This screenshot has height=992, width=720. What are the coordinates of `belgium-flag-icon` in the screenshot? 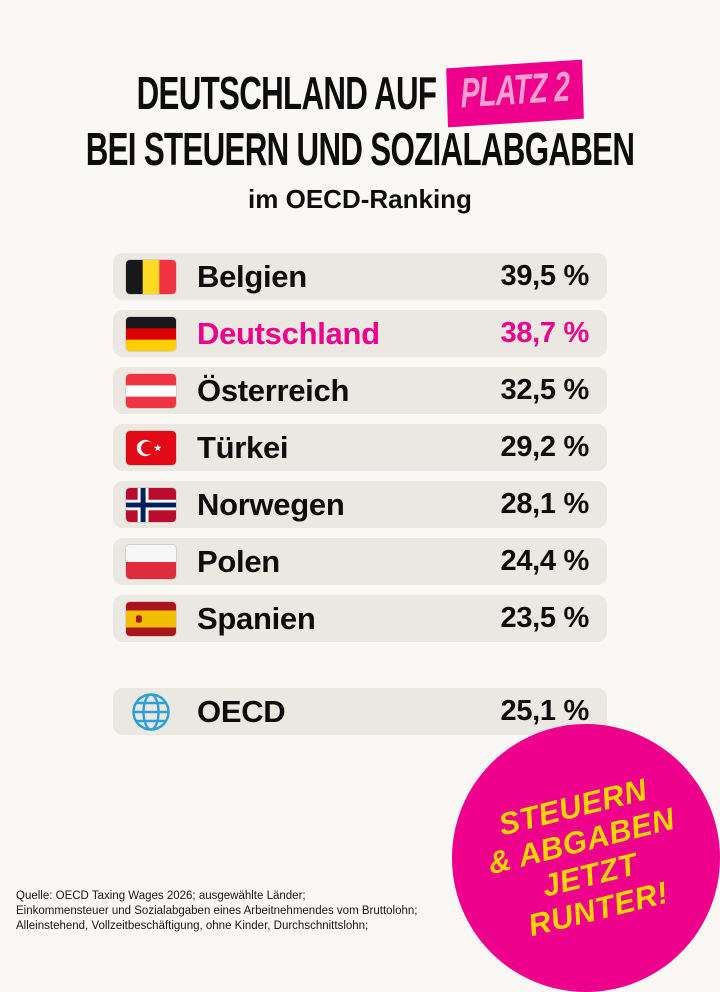 It's located at (151, 276).